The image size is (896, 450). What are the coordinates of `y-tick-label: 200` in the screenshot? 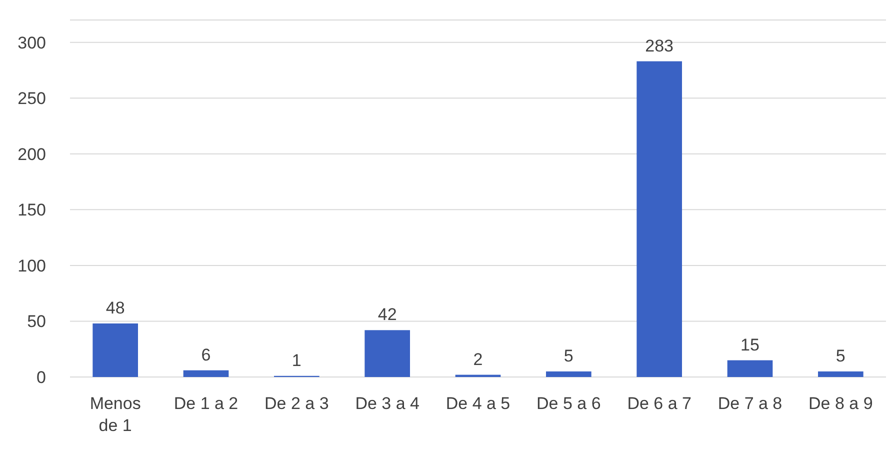 It's located at (32, 154).